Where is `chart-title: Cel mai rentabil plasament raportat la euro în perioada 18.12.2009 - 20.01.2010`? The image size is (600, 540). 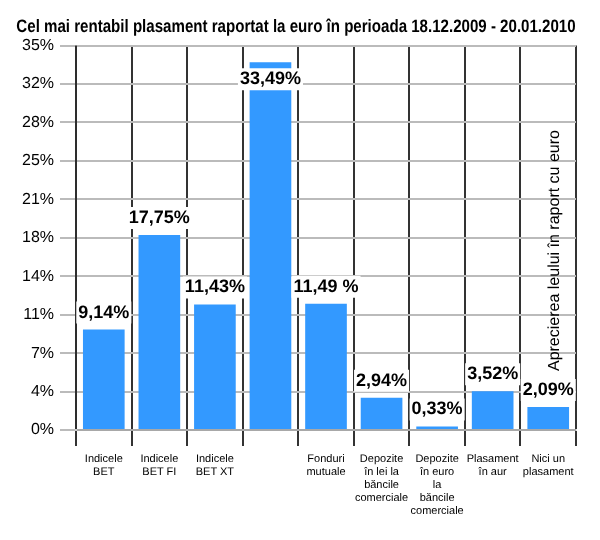 chart-title: Cel mai rentabil plasament raportat la euro în perioada 18.12.2009 - 20.01.2010 is located at coordinates (296, 25).